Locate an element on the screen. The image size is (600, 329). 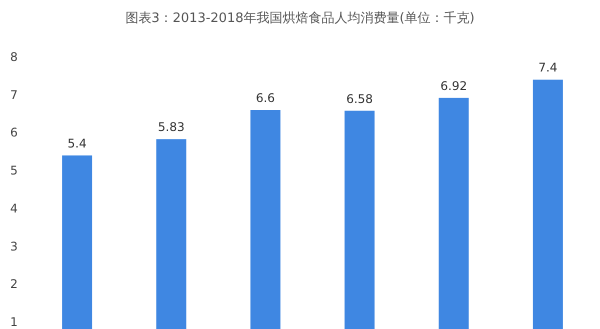
y-tick-label: 7 is located at coordinates (14, 95).